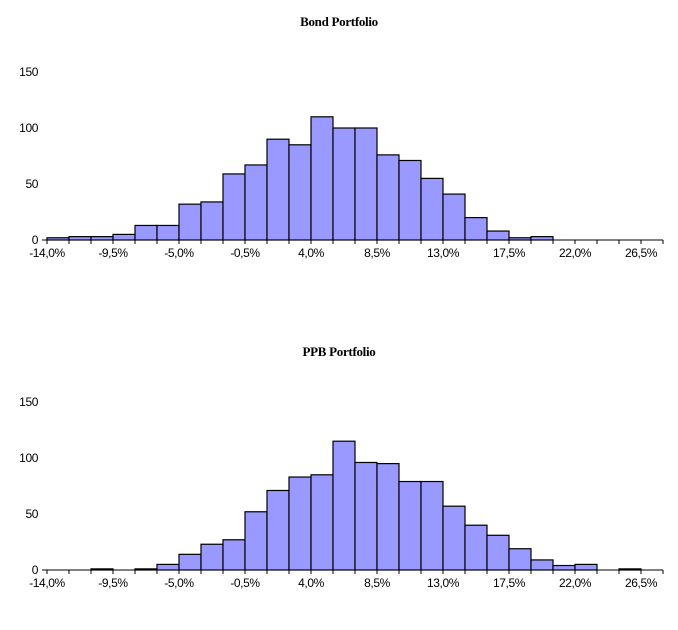 This screenshot has width=678, height=630. What do you see at coordinates (339, 21) in the screenshot?
I see `chart-title: Bond Portfolio` at bounding box center [339, 21].